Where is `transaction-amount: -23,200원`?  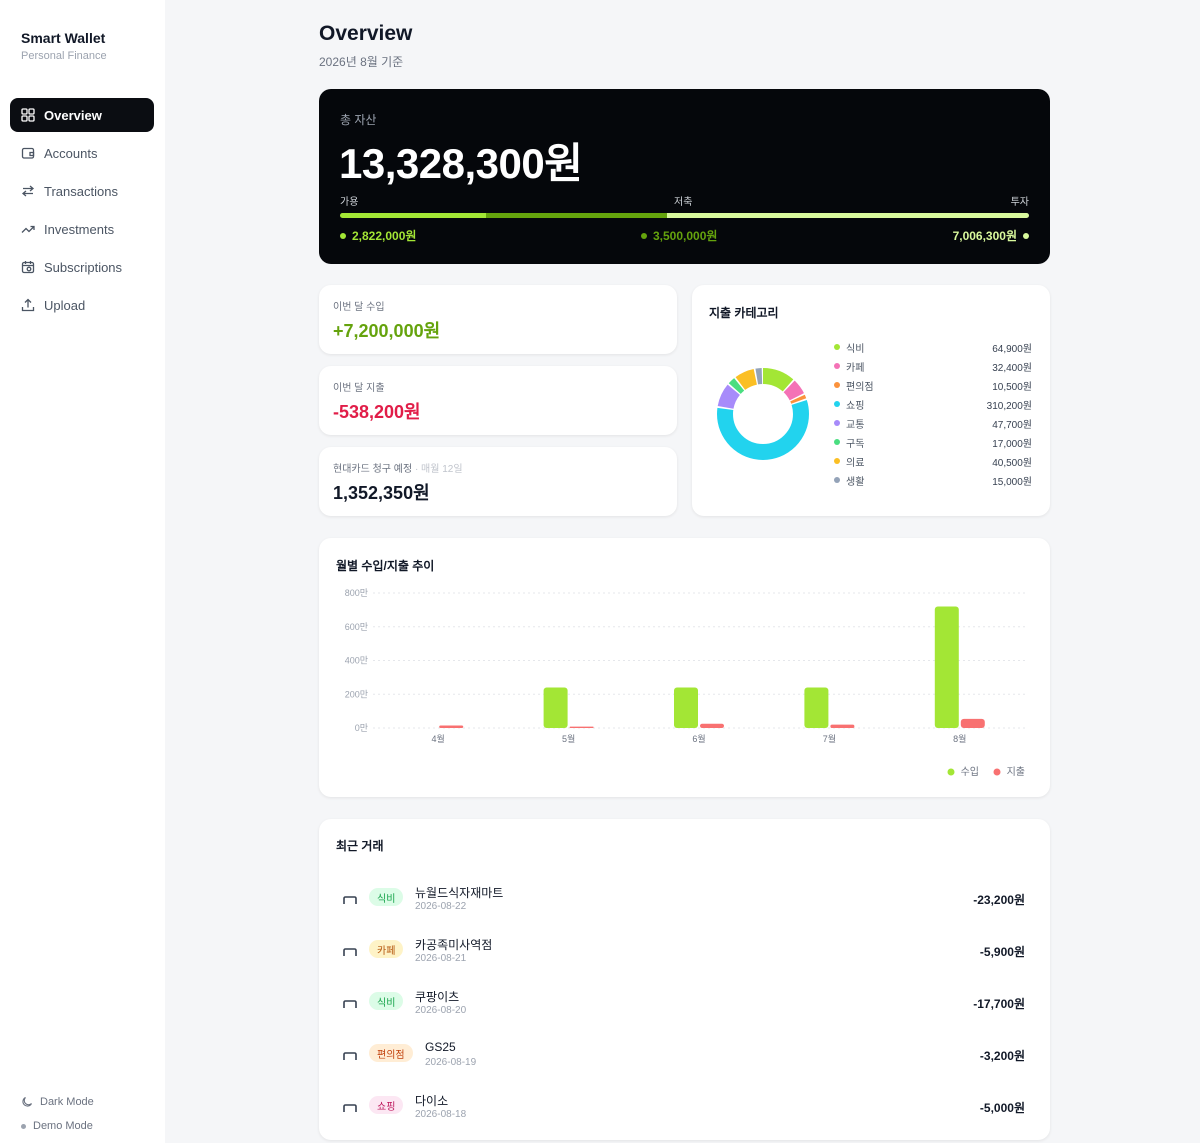
transaction-amount: -23,200원 is located at coordinates (999, 900).